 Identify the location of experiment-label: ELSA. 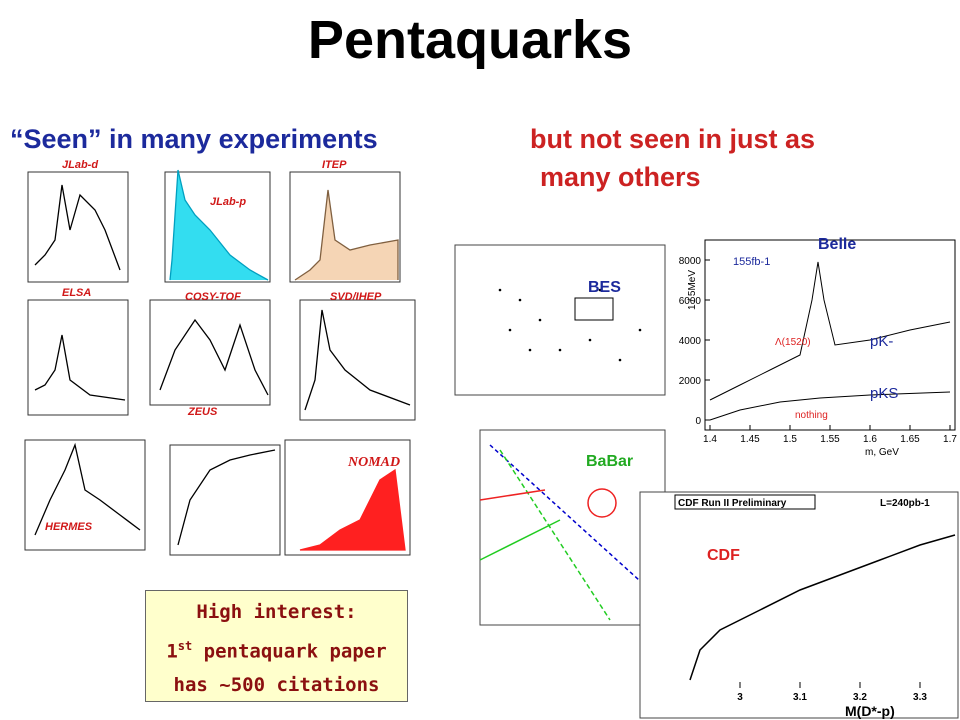
(76, 293).